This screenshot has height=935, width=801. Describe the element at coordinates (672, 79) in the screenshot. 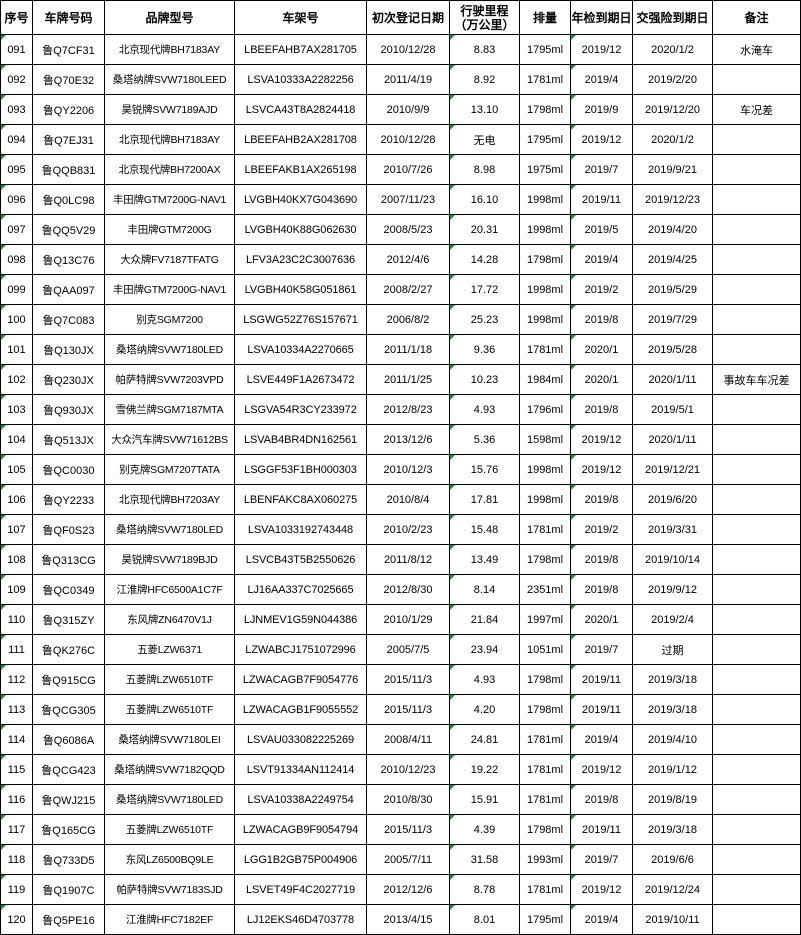

I see `table-cell: 2019/2/20` at that location.